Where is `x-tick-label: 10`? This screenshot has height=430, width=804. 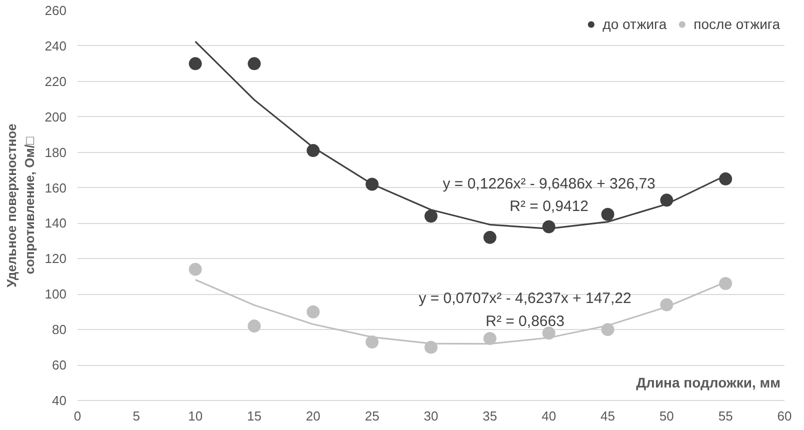 x-tick-label: 10 is located at coordinates (195, 416).